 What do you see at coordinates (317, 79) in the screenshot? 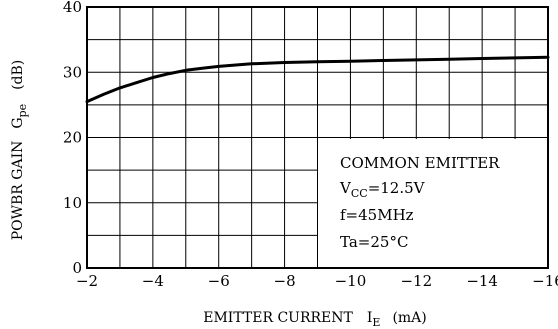
I see `series-line` at bounding box center [317, 79].